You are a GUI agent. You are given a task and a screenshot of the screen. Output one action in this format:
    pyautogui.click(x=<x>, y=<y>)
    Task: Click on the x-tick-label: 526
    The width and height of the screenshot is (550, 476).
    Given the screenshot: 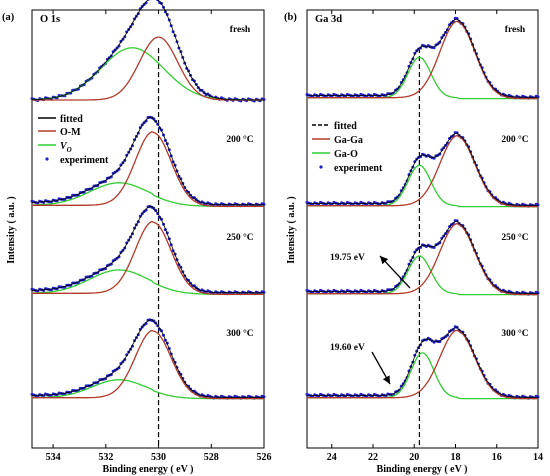 What is the action you would take?
    pyautogui.click(x=264, y=457)
    